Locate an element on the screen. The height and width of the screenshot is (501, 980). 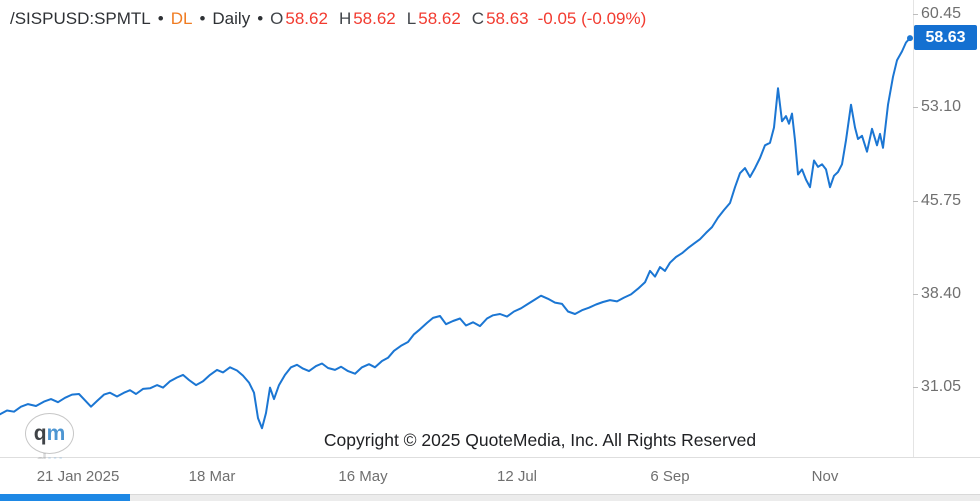
date-axis-label: 6 Sep is located at coordinates (670, 476).